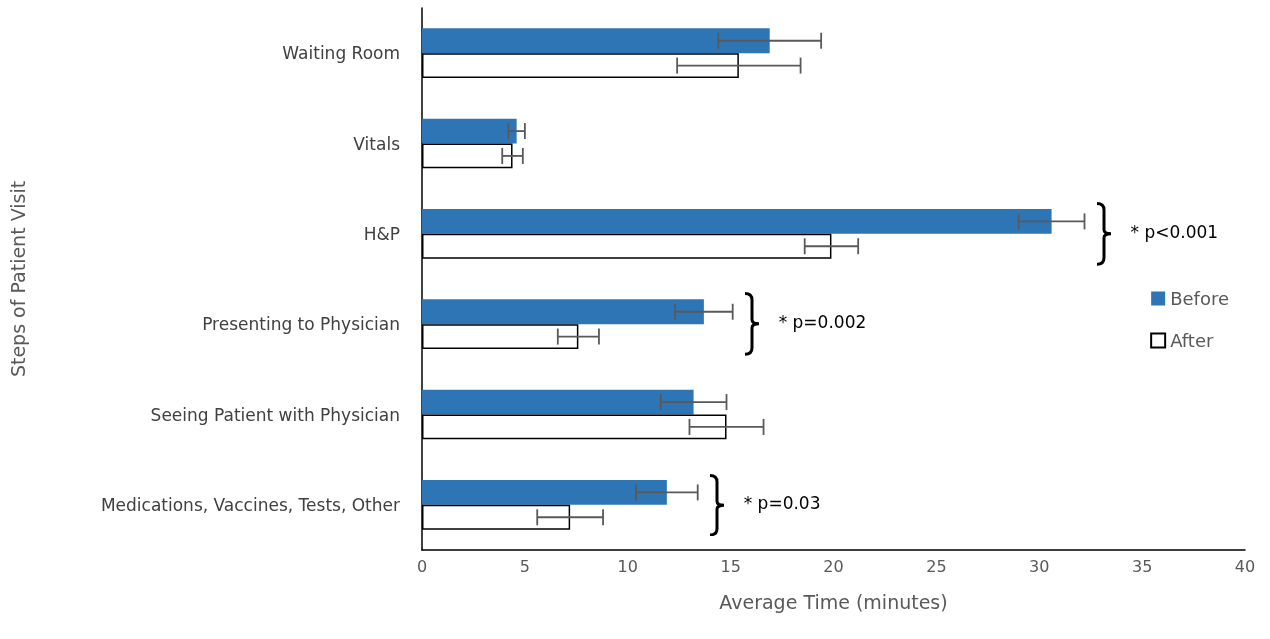 The height and width of the screenshot is (639, 1270). What do you see at coordinates (381, 233) in the screenshot?
I see `y-tick-label: H&P` at bounding box center [381, 233].